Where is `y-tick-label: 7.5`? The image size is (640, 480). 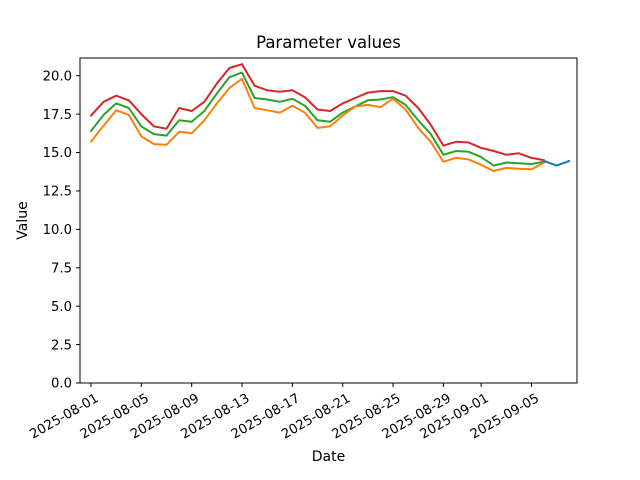
y-tick-label: 7.5 is located at coordinates (61, 268).